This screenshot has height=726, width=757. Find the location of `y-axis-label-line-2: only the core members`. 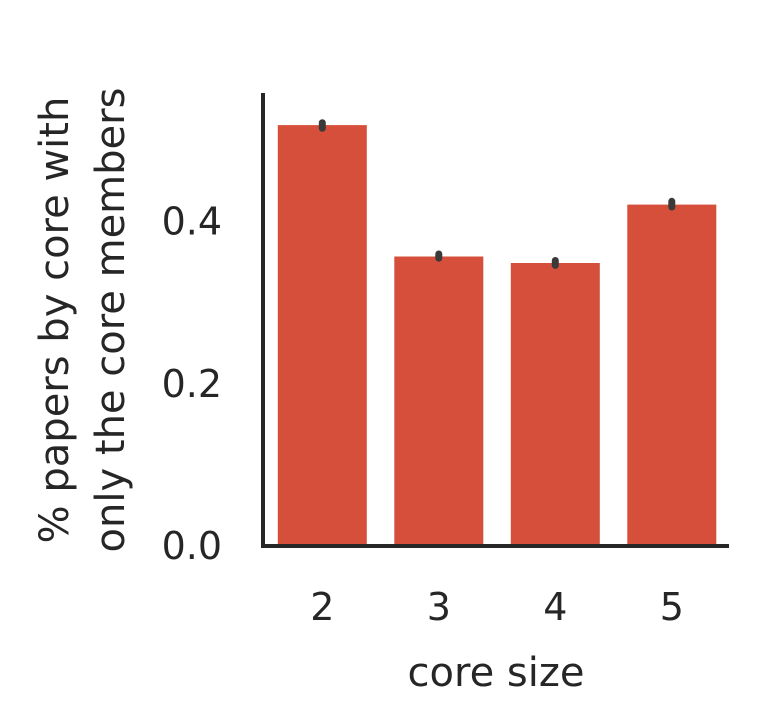

y-axis-label-line-2: only the core members is located at coordinates (111, 320).